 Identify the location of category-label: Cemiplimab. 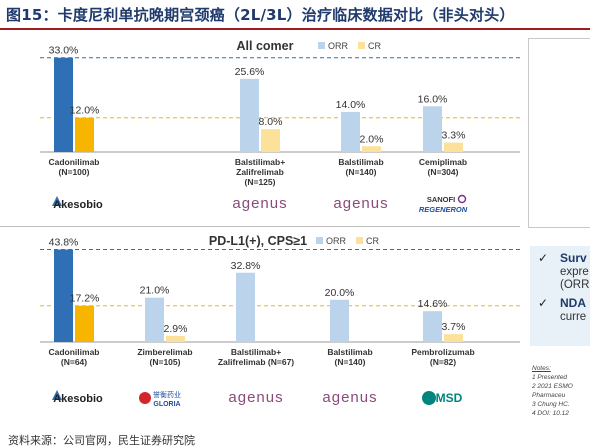
(443, 162).